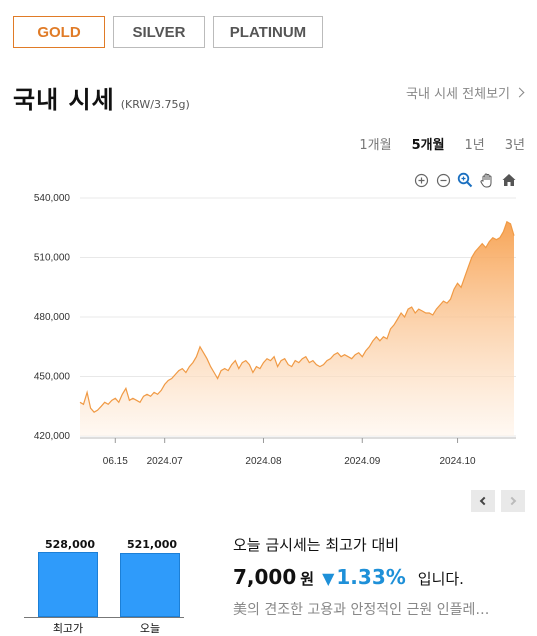 This screenshot has width=537, height=636. I want to click on bar-high, so click(68, 584).